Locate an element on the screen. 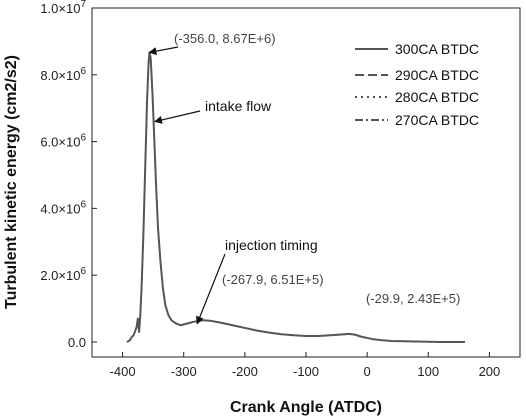  y-tick-label: 1.0×107 is located at coordinates (63, 8).